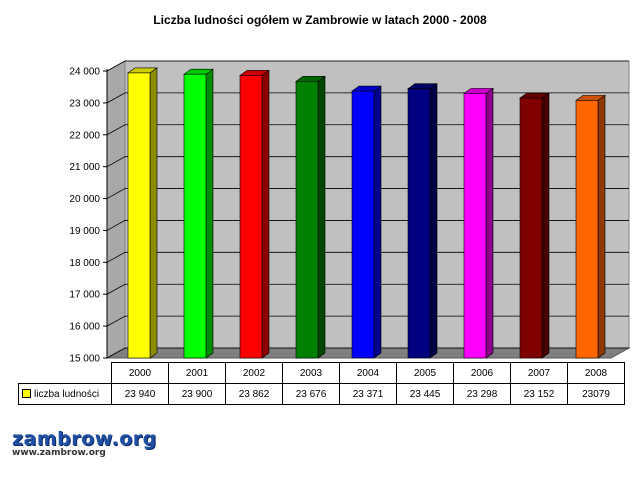 The width and height of the screenshot is (640, 480). What do you see at coordinates (197, 373) in the screenshot?
I see `year-cell: 2001` at bounding box center [197, 373].